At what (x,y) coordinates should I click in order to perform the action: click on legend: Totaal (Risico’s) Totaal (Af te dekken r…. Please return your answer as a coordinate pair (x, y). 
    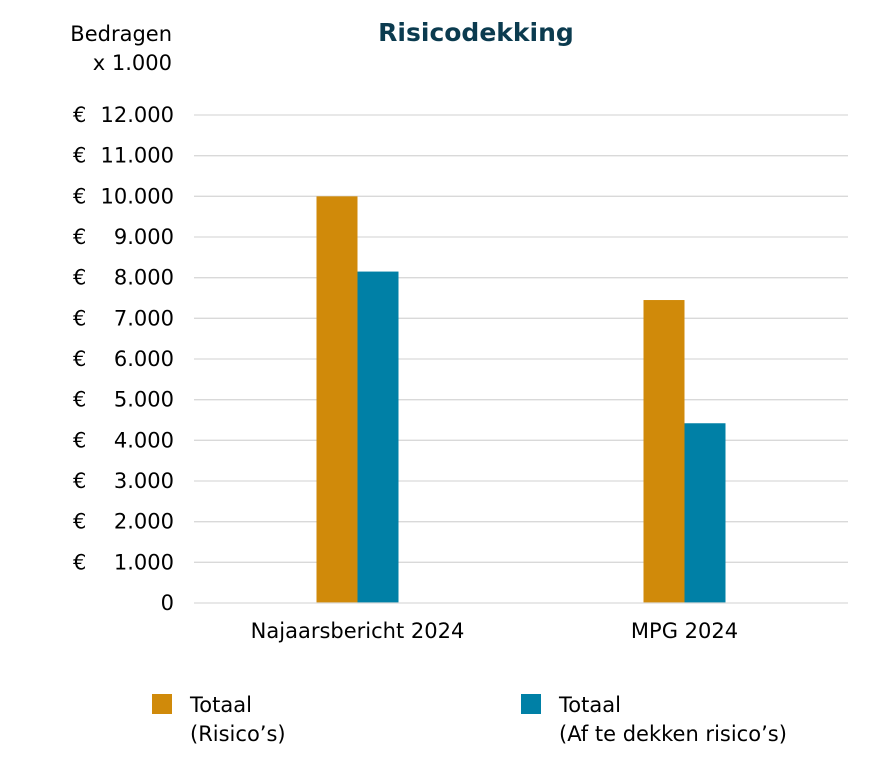
    Looking at the image, I should click on (469, 719).